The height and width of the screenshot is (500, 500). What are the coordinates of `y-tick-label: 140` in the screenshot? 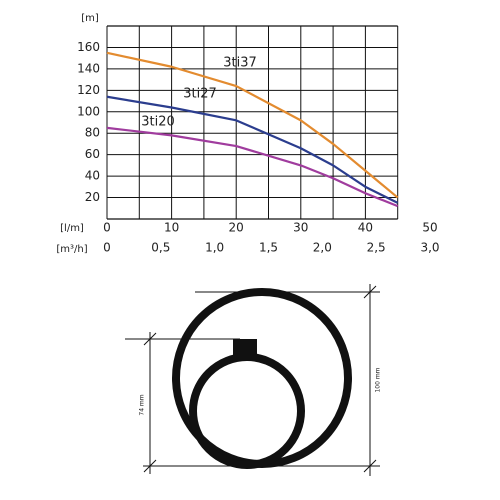 It's located at (88, 68).